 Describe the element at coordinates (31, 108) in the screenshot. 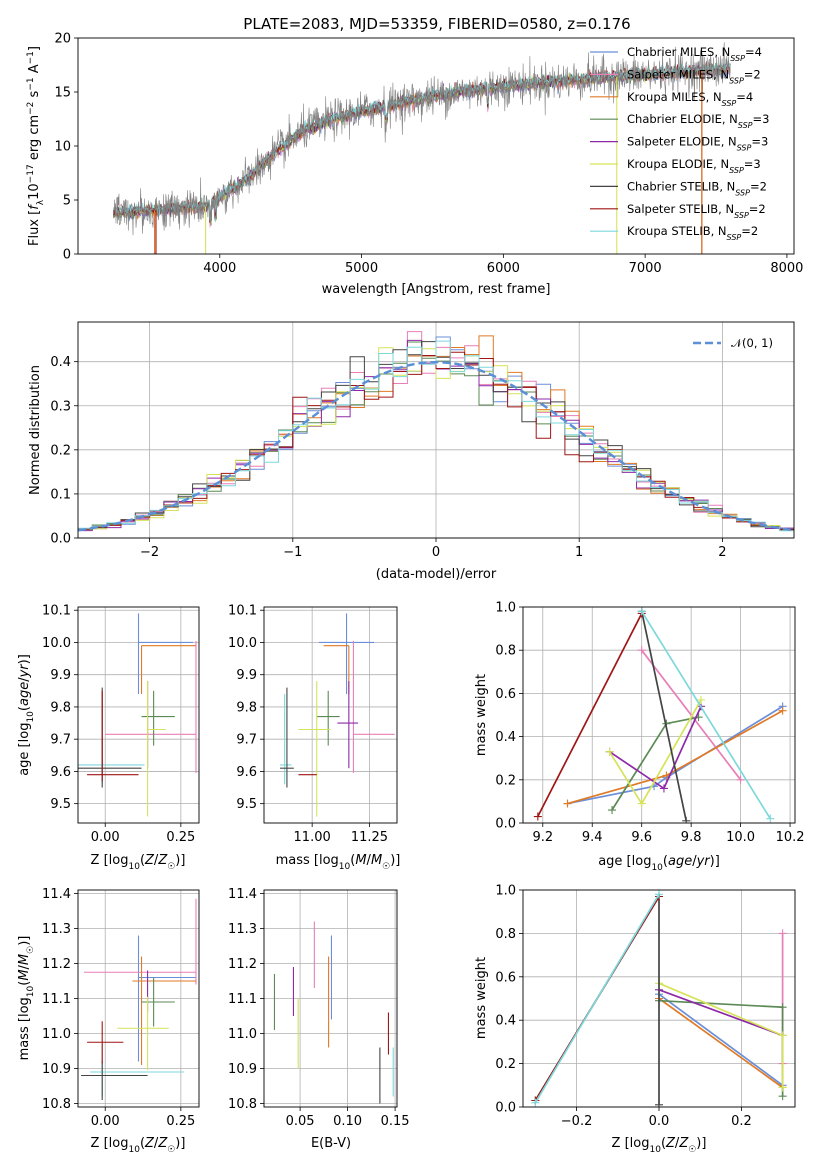

I see `spectrum-ylabel-part: −2` at that location.